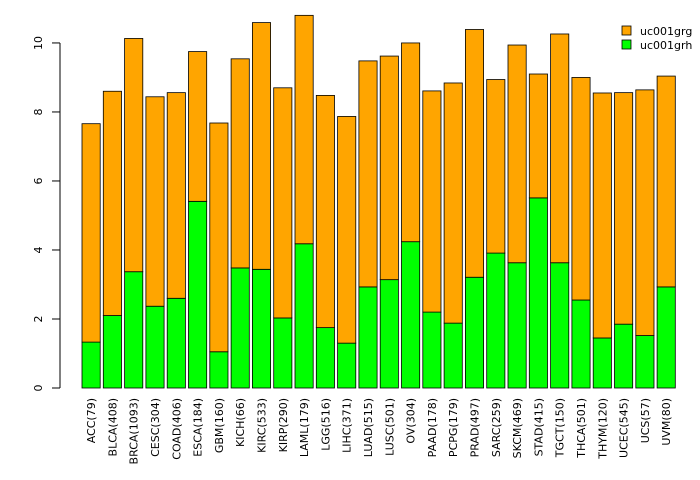 This screenshot has height=480, width=700. I want to click on x-tick-label: KIRC(533), so click(262, 425).